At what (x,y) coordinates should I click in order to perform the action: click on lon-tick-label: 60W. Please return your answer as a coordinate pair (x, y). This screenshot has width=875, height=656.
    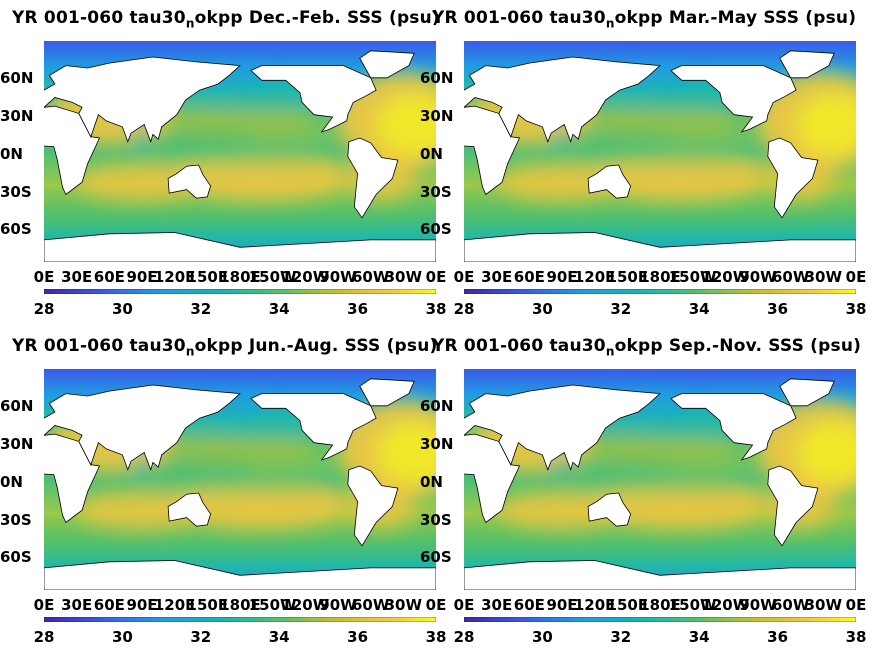
    Looking at the image, I should click on (370, 277).